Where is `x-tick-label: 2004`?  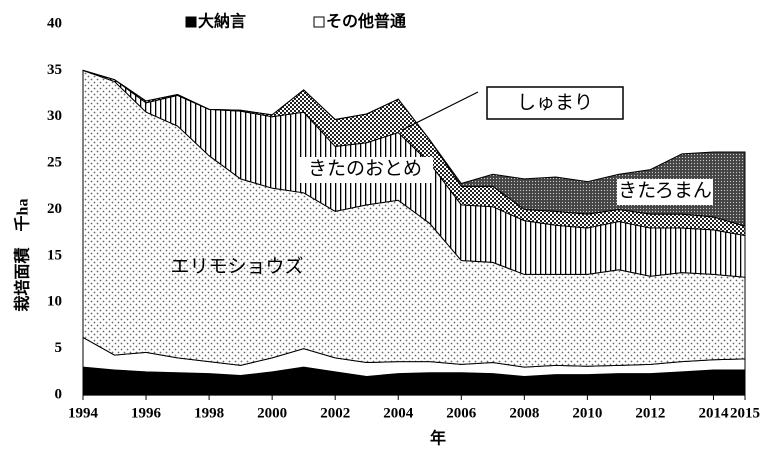
x-tick-label: 2004 is located at coordinates (398, 413).